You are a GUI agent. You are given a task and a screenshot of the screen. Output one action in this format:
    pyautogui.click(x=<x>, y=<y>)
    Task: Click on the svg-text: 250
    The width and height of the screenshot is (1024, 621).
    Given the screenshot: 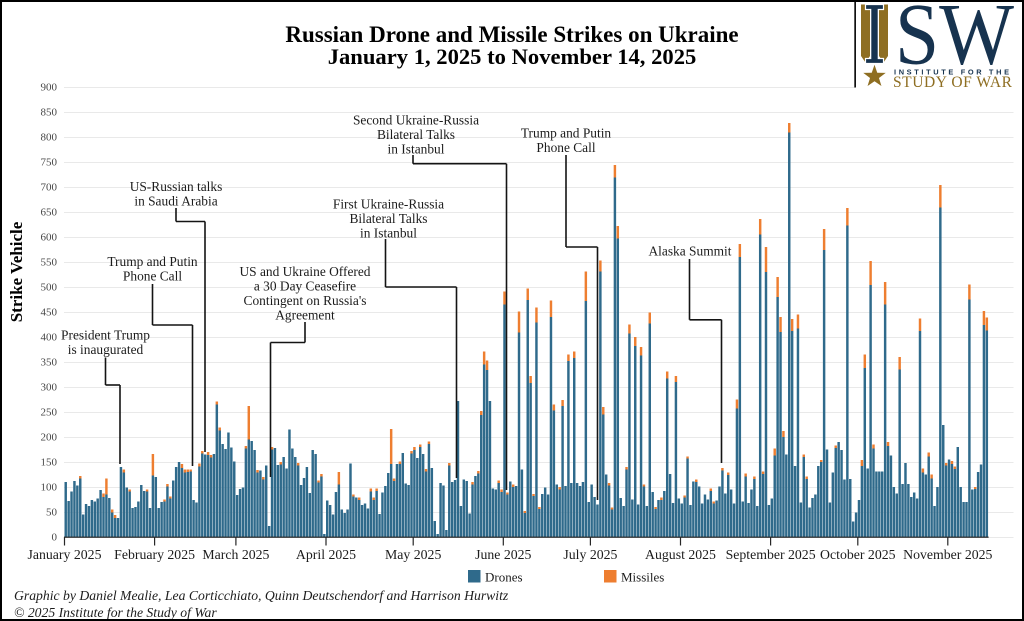 What is the action you would take?
    pyautogui.click(x=49, y=413)
    